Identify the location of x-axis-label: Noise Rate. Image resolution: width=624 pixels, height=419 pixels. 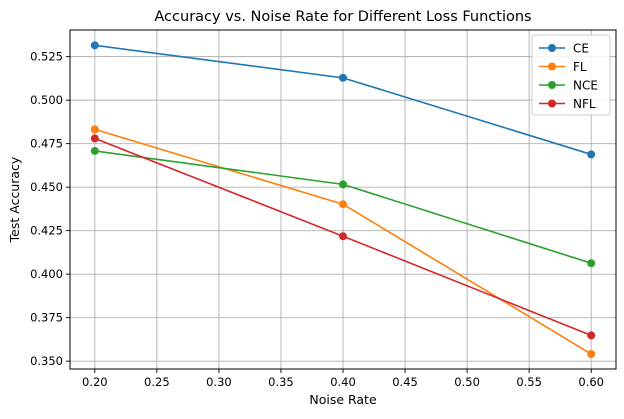
(343, 399).